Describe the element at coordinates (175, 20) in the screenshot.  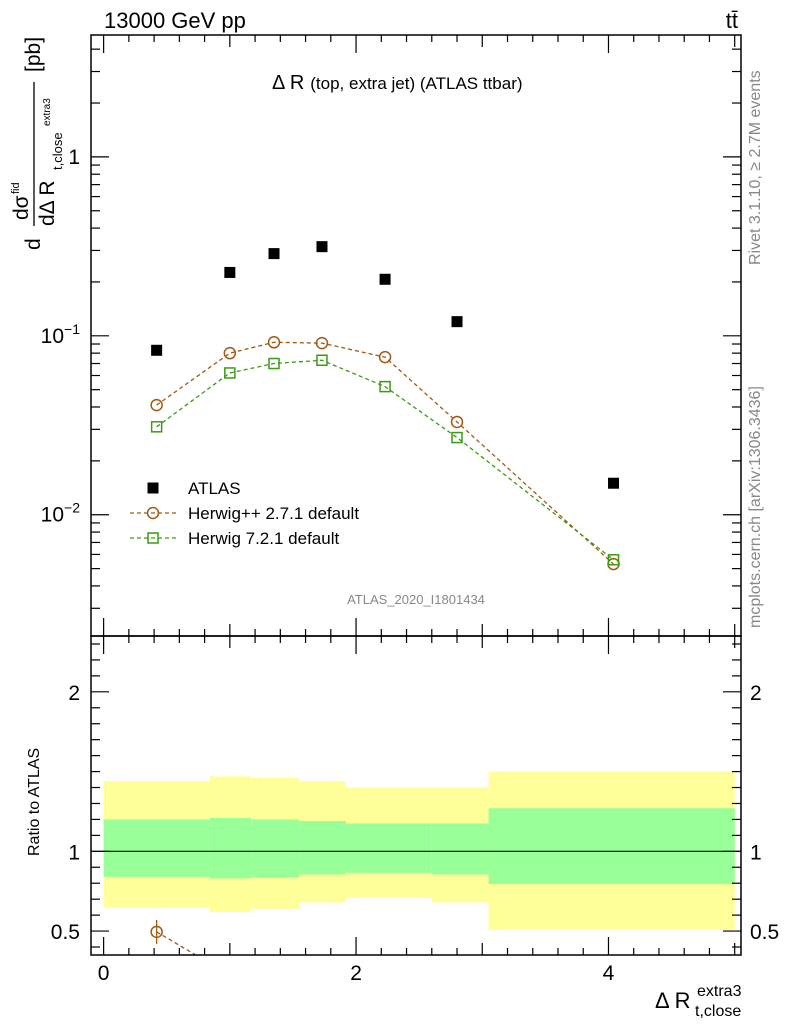
I see `energy-label: 13000 GeV pp` at that location.